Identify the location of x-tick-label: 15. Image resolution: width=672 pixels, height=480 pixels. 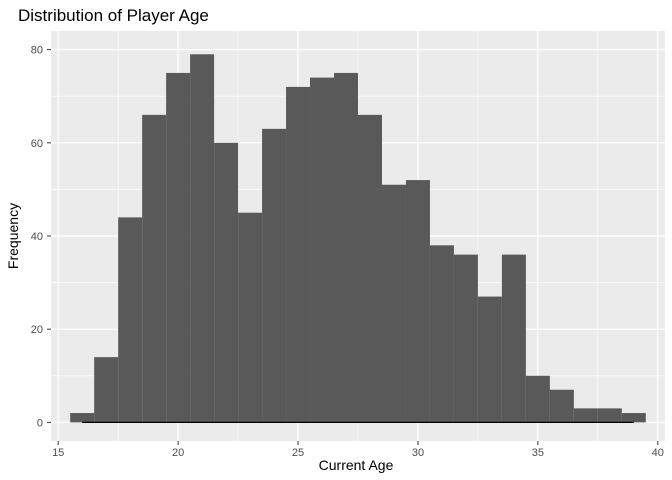
(58, 453).